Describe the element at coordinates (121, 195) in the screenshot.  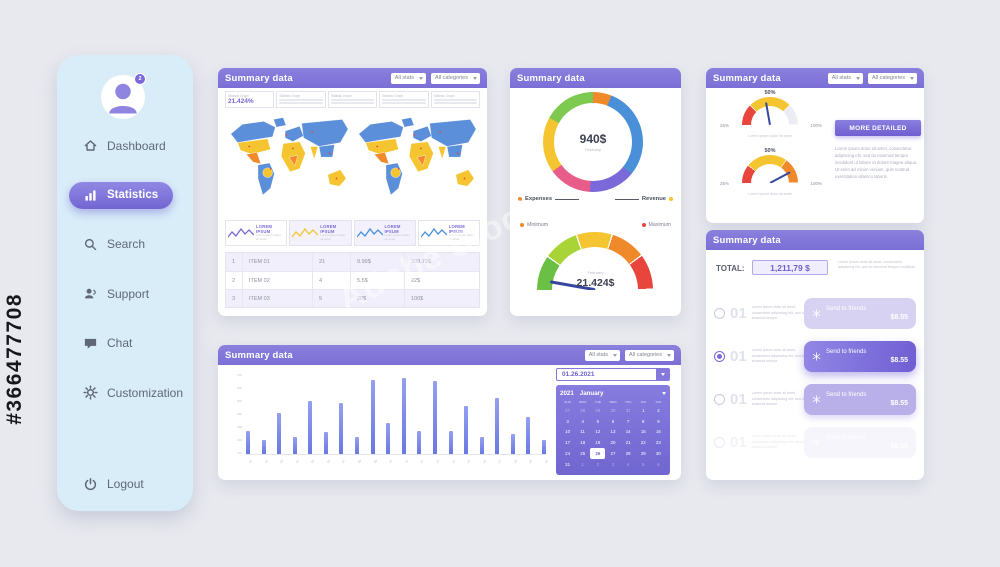
I see `sidebar-item-statistics: Statistics` at that location.